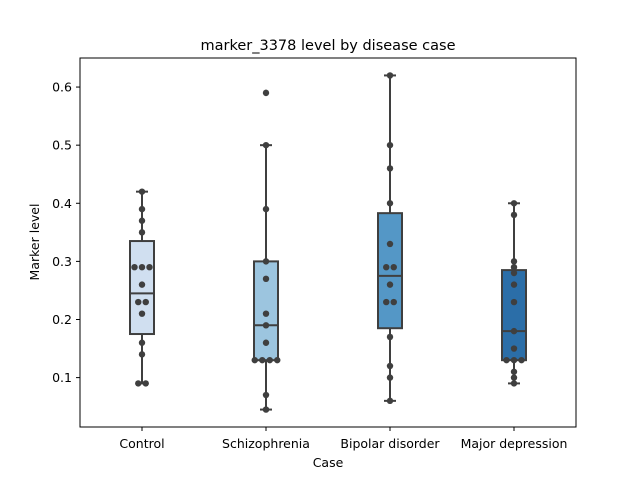  Describe the element at coordinates (34, 242) in the screenshot. I see `y-axis-label: Marker level` at that location.